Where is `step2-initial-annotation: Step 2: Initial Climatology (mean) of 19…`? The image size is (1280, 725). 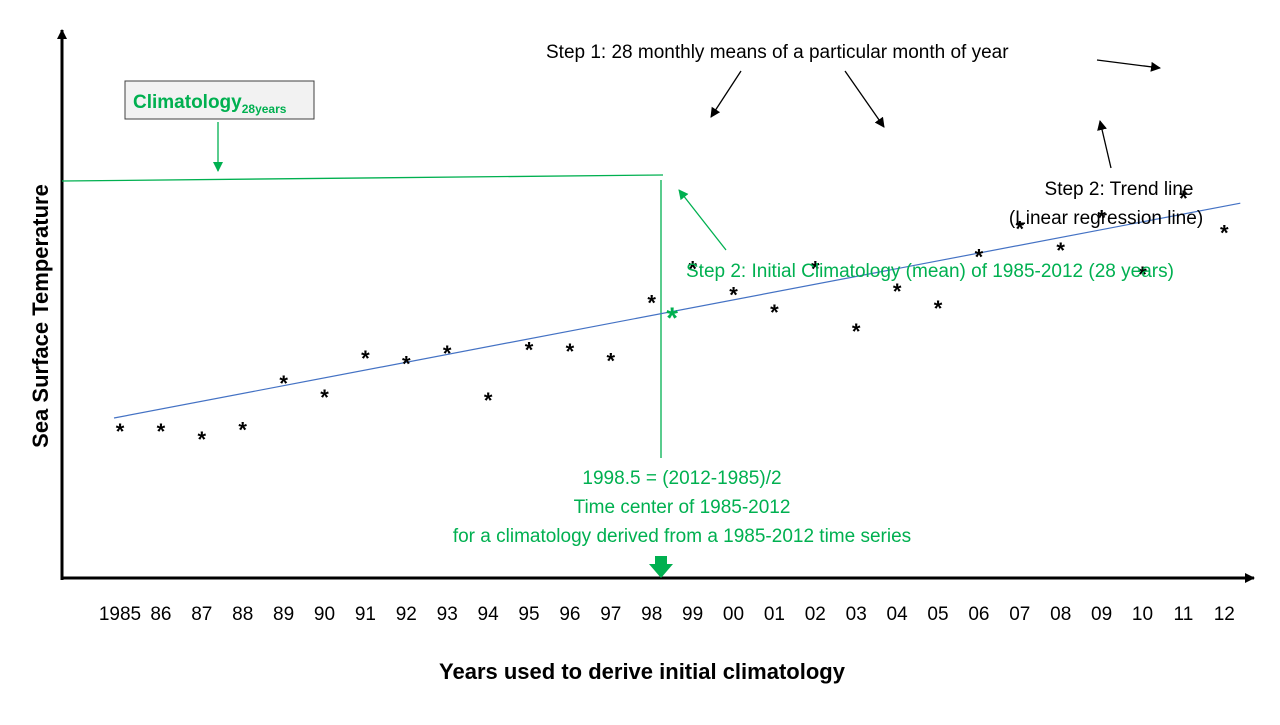
step2-initial-annotation: Step 2: Initial Climatology (mean) of 19… is located at coordinates (930, 271).